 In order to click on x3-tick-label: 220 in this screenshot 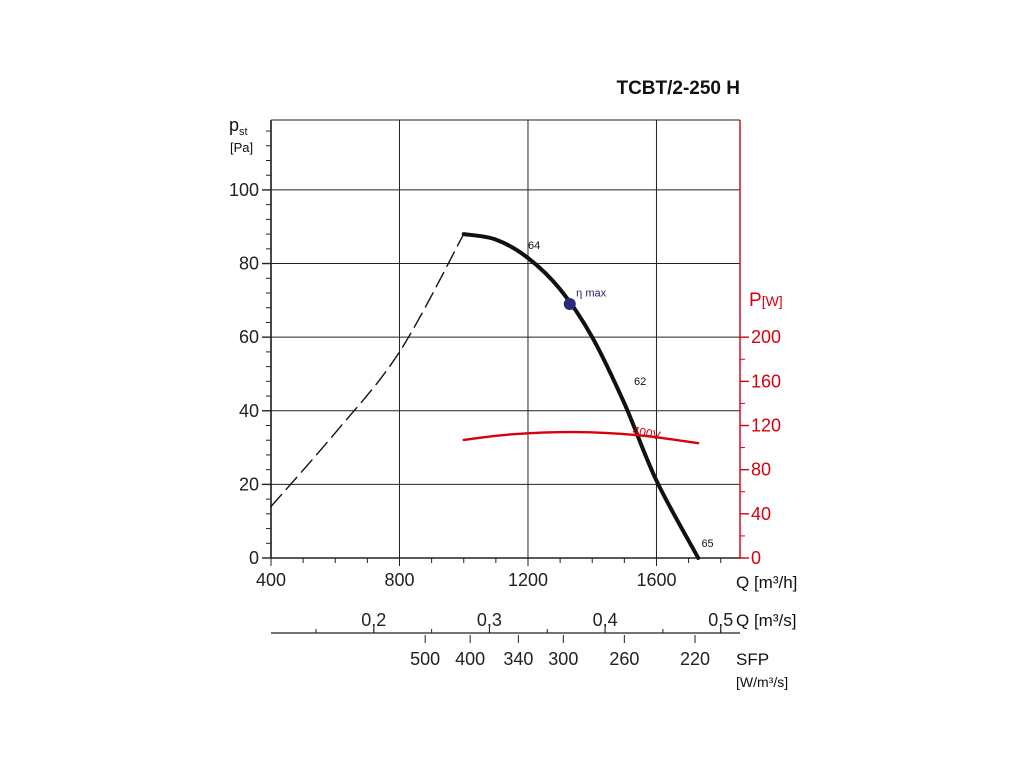, I will do `click(695, 659)`.